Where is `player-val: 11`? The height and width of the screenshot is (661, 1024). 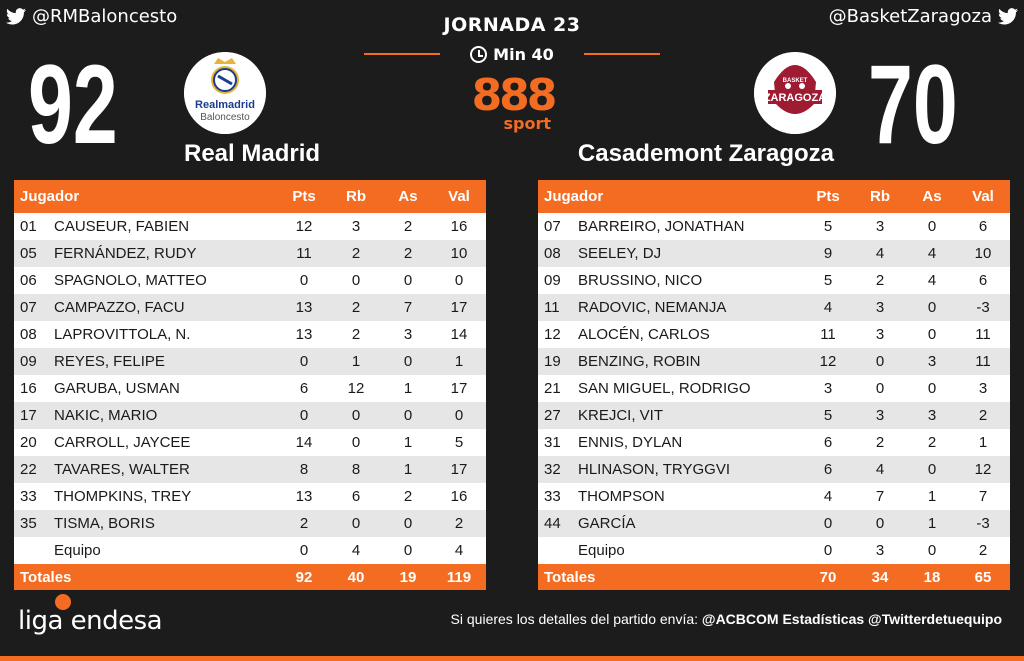
player-val: 11 is located at coordinates (983, 361).